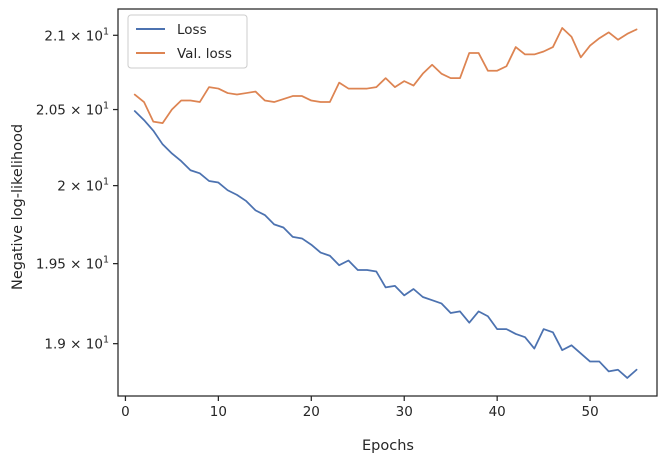  What do you see at coordinates (187, 41) in the screenshot?
I see `legend: Loss Val. loss` at bounding box center [187, 41].